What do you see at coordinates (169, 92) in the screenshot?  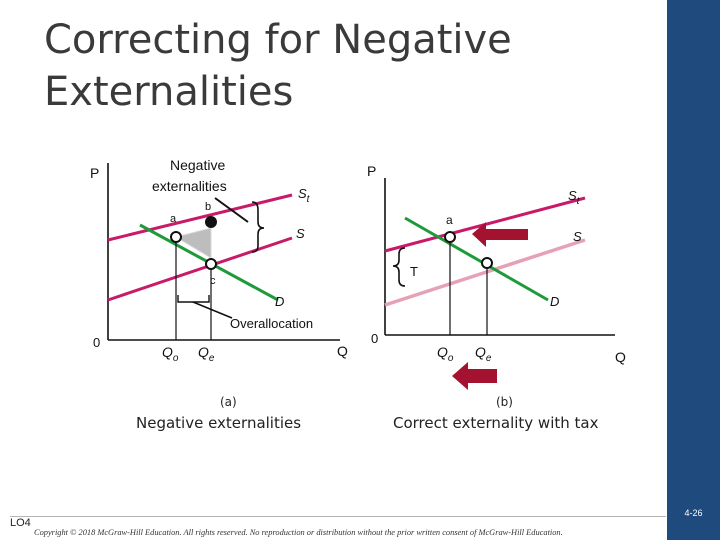 I see `slide-title-line-2: Externalities` at bounding box center [169, 92].